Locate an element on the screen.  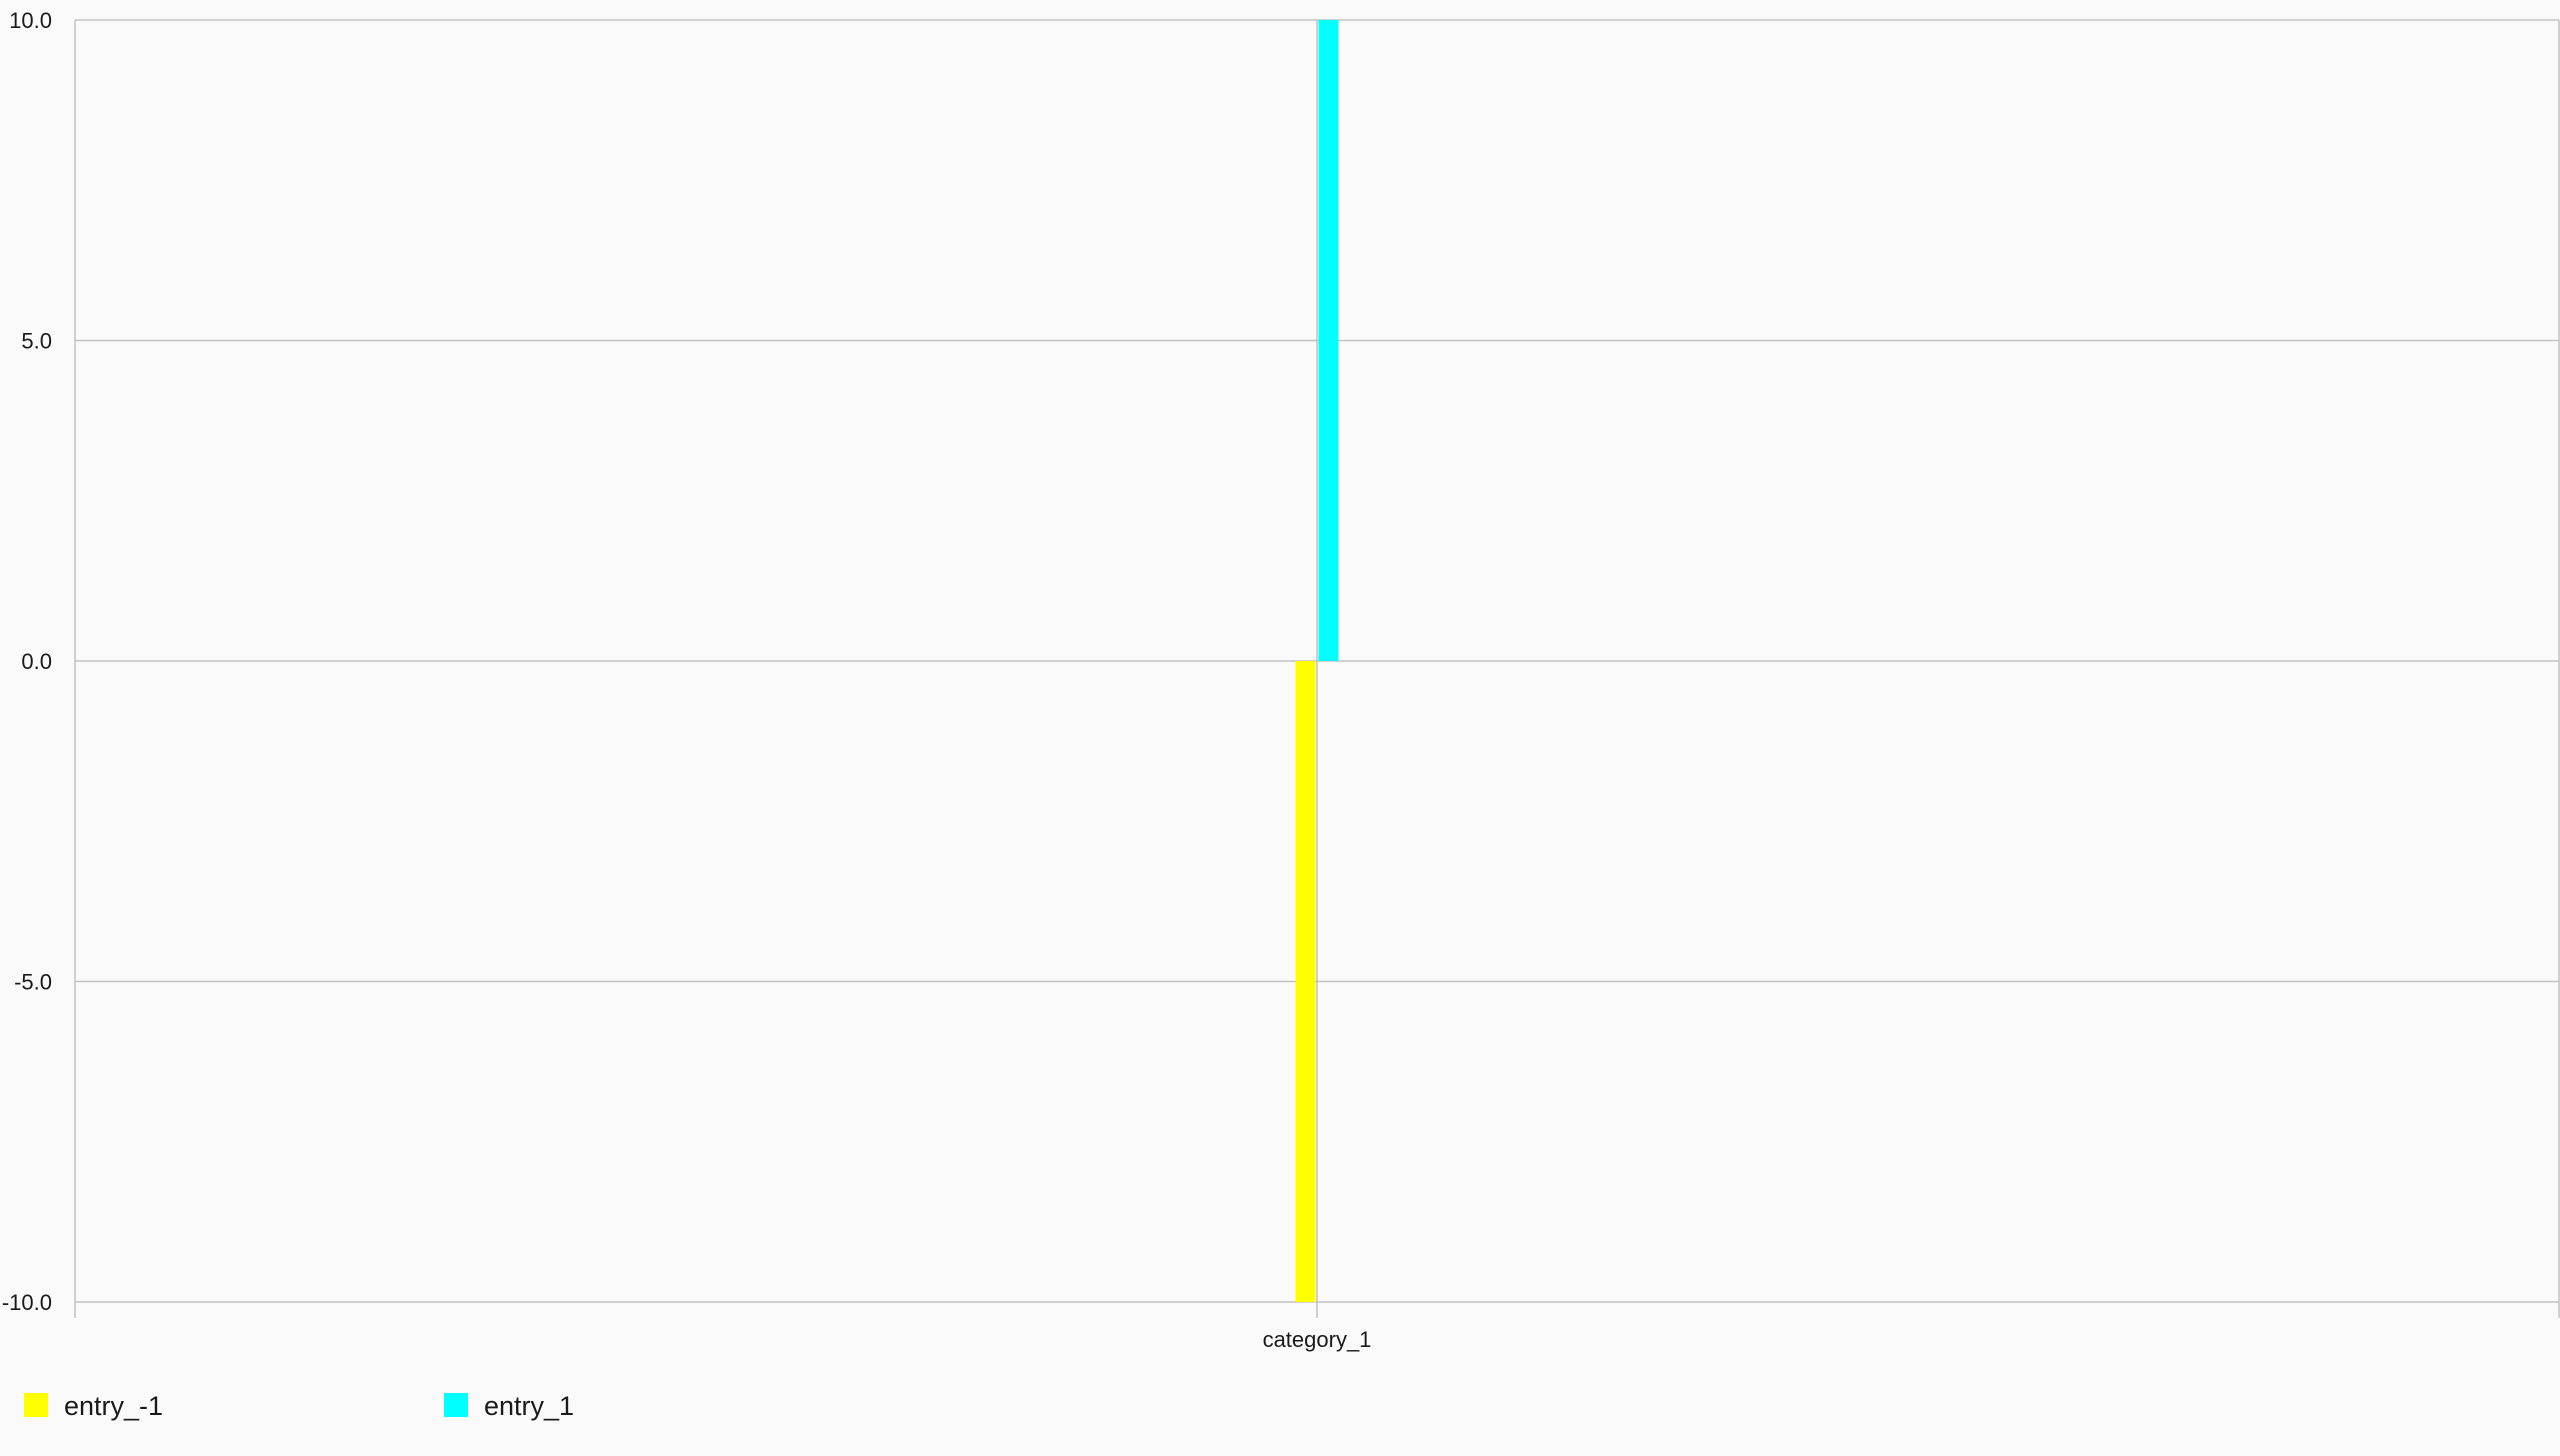
y-tick-label: -10.0 is located at coordinates (27, 1302).